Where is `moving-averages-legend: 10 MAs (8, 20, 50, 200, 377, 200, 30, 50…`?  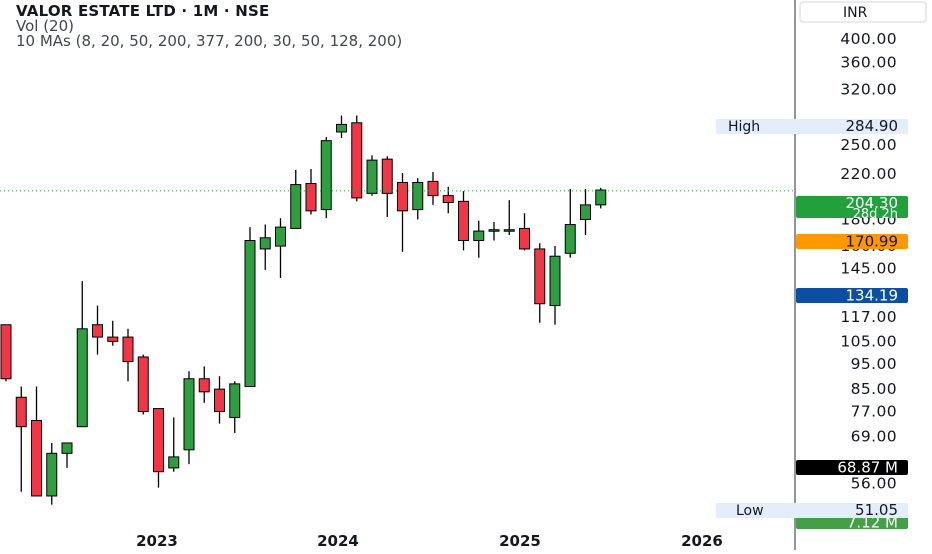 moving-averages-legend: 10 MAs (8, 20, 50, 200, 377, 200, 30, 50… is located at coordinates (209, 41).